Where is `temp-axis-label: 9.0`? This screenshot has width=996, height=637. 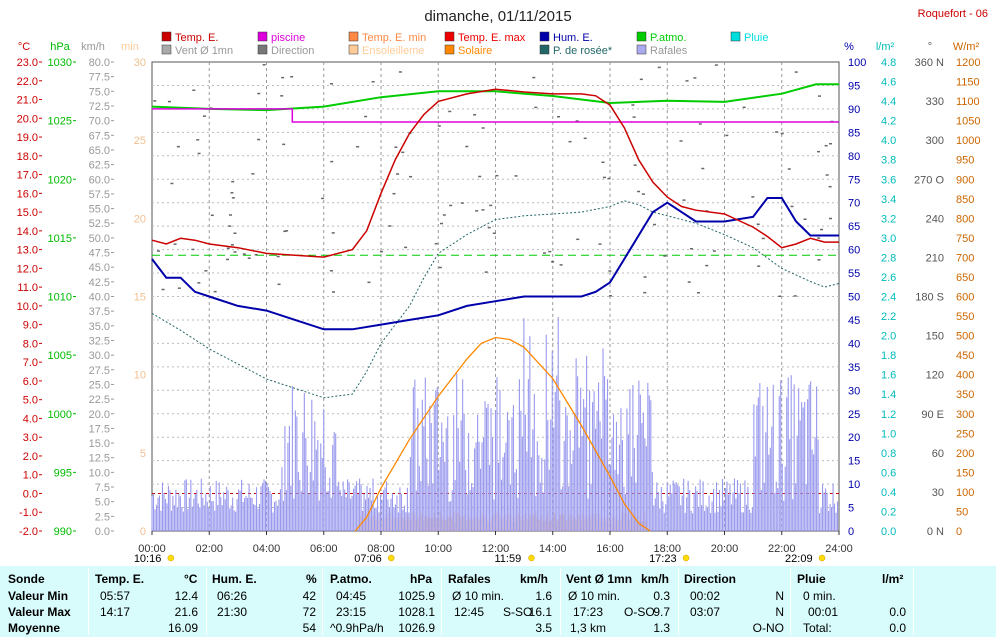
temp-axis-label: 9.0 is located at coordinates (30, 326).